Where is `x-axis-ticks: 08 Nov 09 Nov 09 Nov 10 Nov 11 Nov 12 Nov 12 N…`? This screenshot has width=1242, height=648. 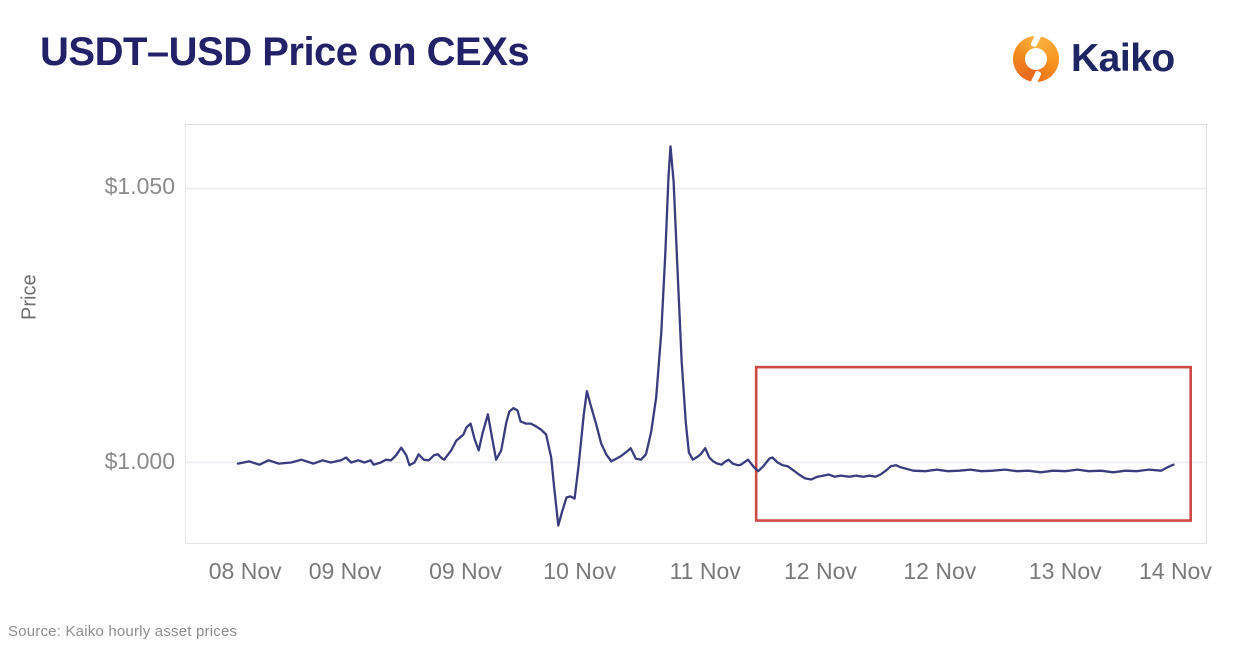 x-axis-ticks: 08 Nov 09 Nov 09 Nov 10 Nov 11 Nov 12 Nov 12 N… is located at coordinates (698, 574).